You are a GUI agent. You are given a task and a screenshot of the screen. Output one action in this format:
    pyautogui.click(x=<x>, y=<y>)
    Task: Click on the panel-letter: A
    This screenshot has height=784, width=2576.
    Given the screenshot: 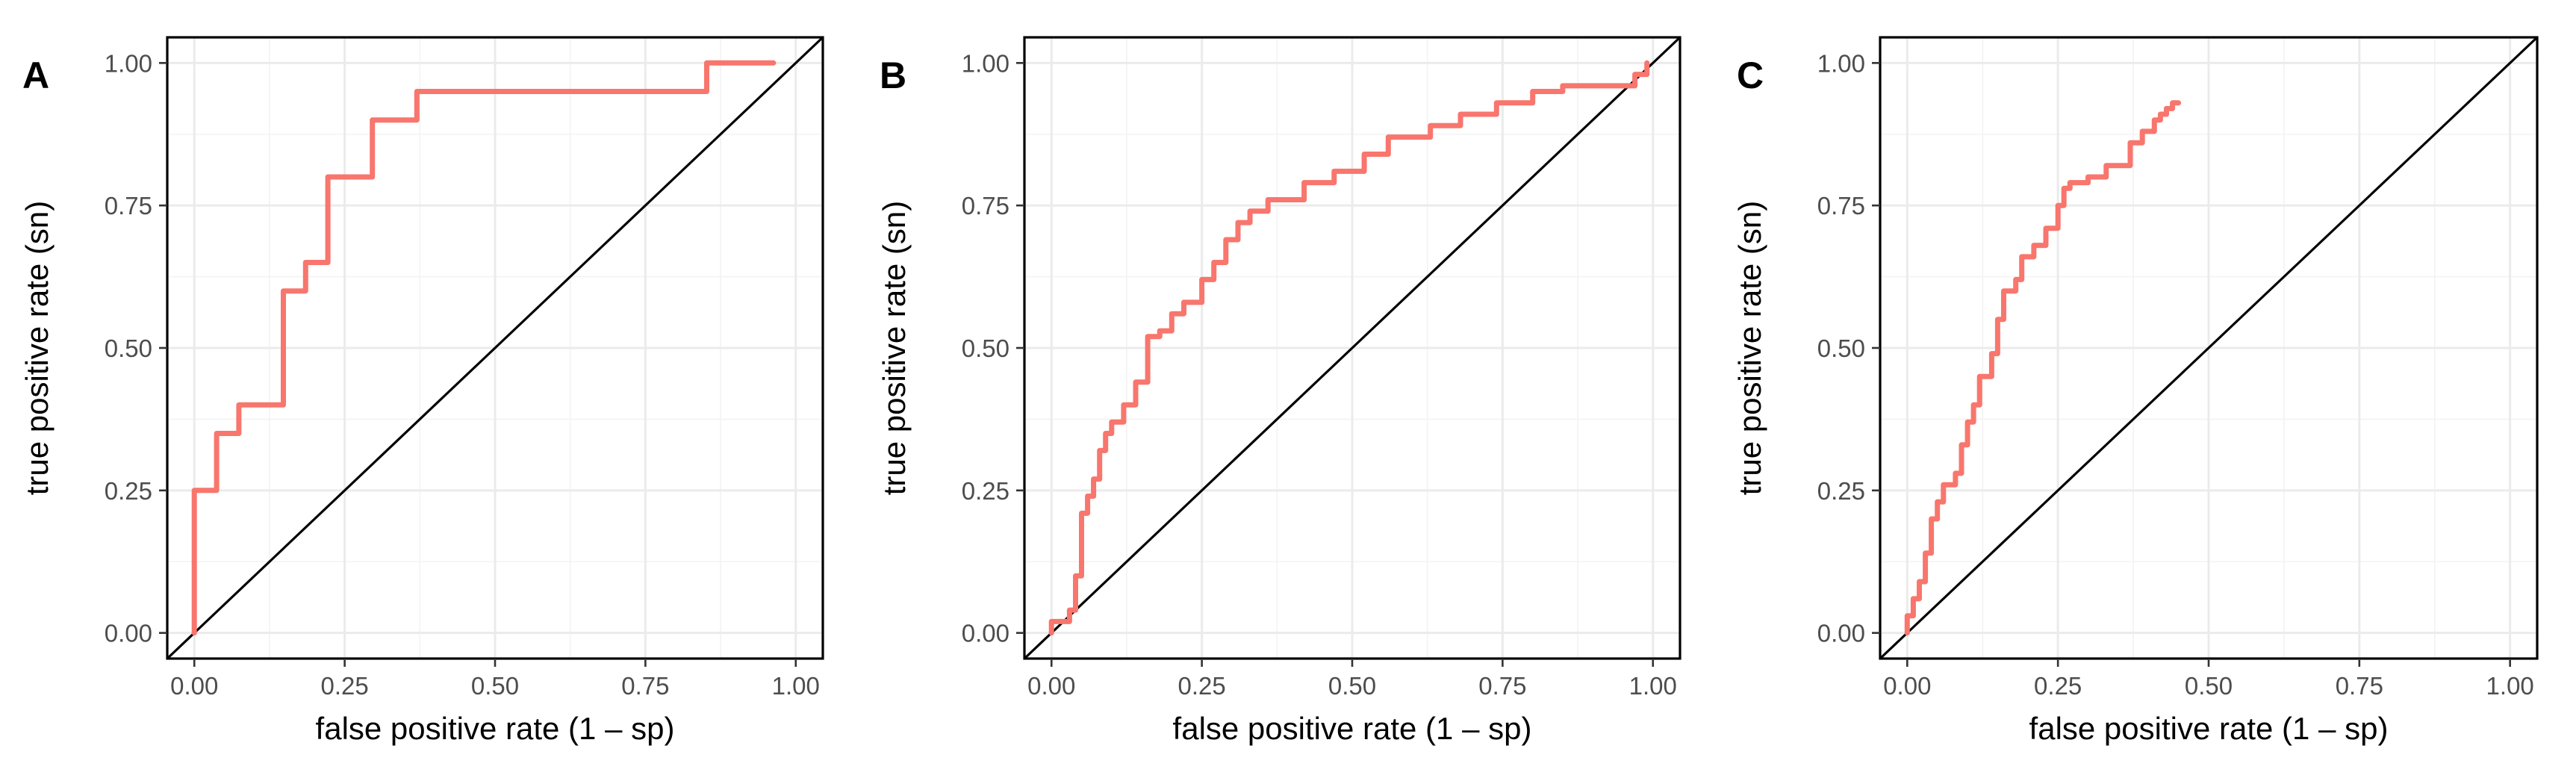 What is the action you would take?
    pyautogui.click(x=35, y=75)
    